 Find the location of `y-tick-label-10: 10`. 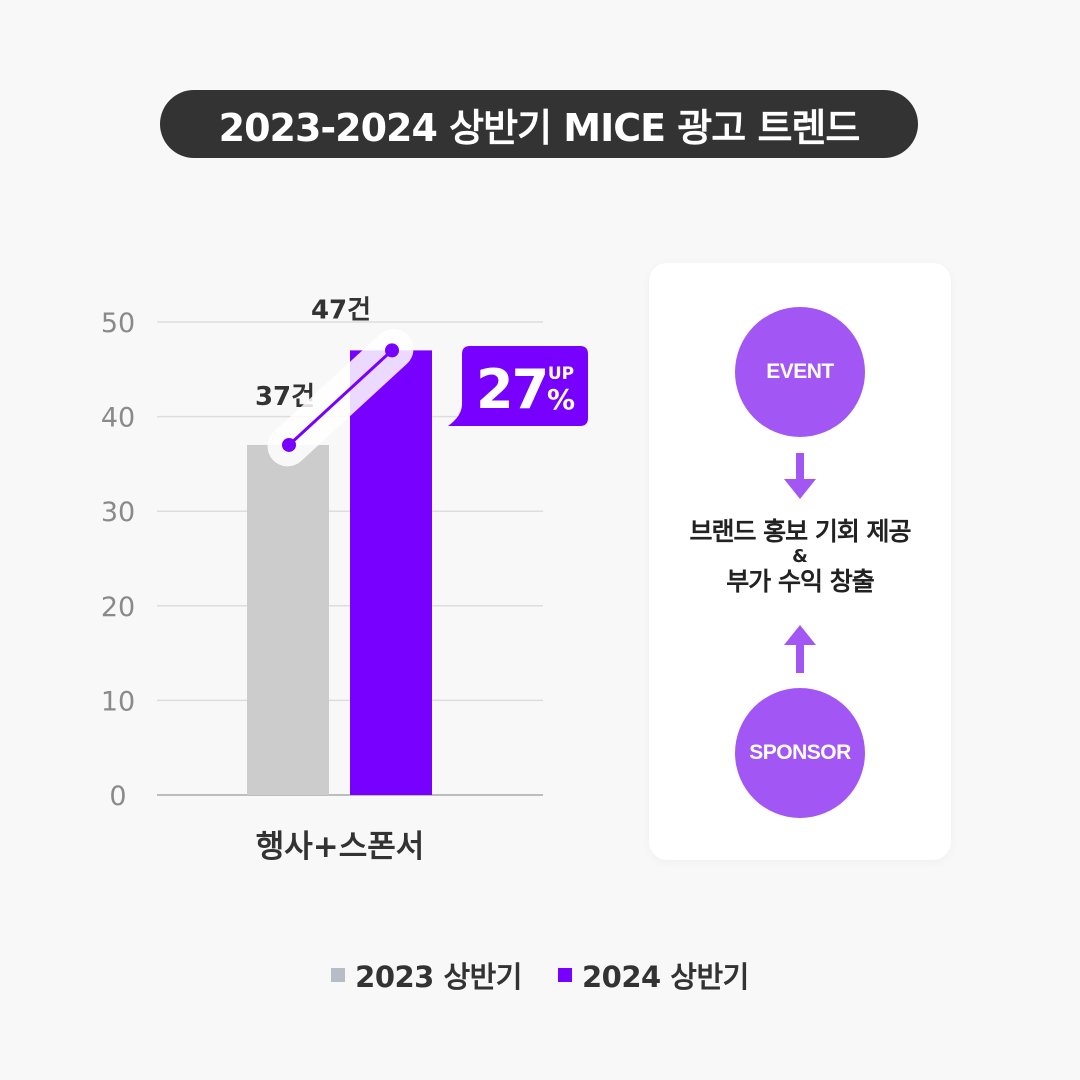

y-tick-label-10: 10 is located at coordinates (118, 701).